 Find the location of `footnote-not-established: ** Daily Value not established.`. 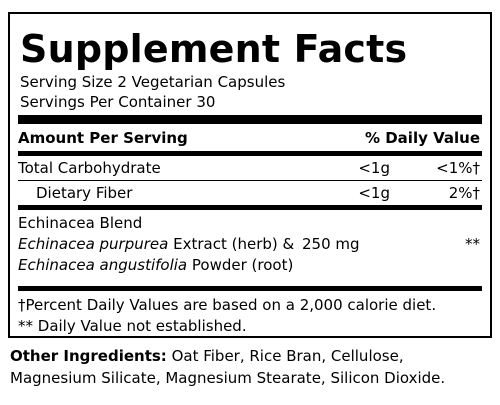

footnote-not-established: ** Daily Value not established. is located at coordinates (132, 326).